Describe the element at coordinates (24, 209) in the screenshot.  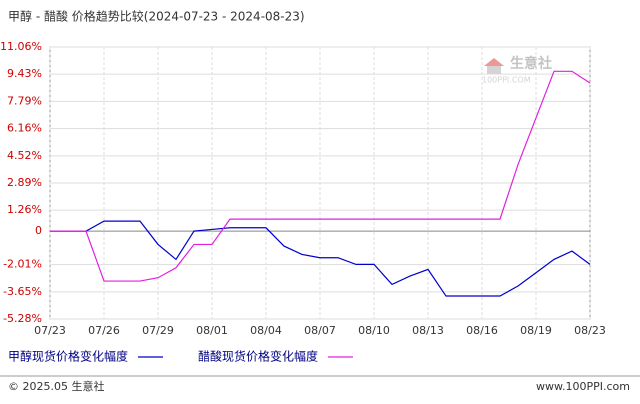
I see `y-tick-label: 1.26%` at that location.